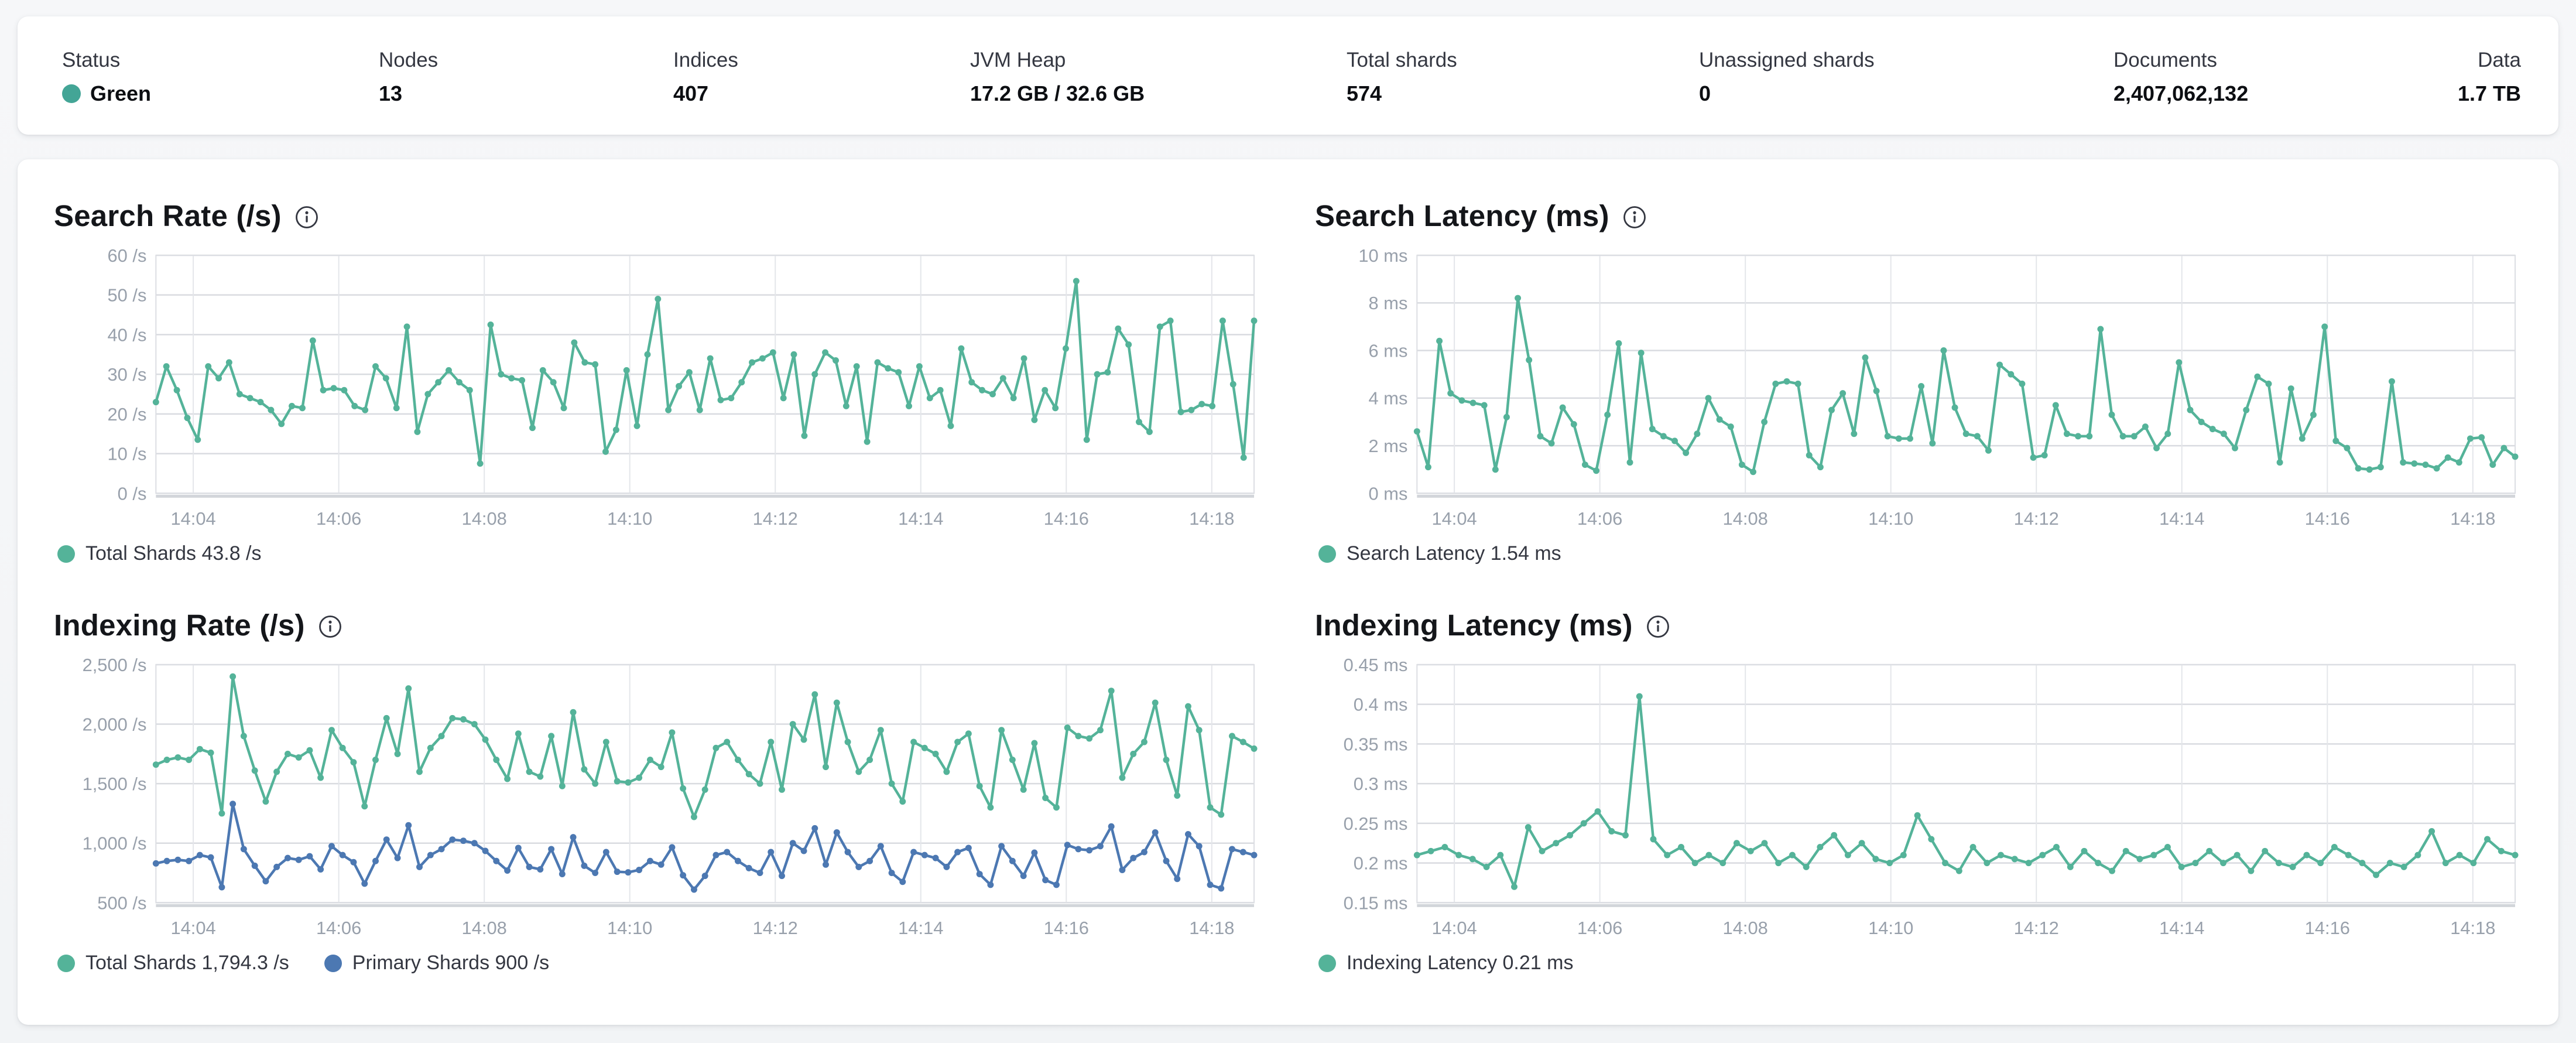 The image size is (2576, 1043). I want to click on legend-item: Total Shards 43.8 /s, so click(159, 553).